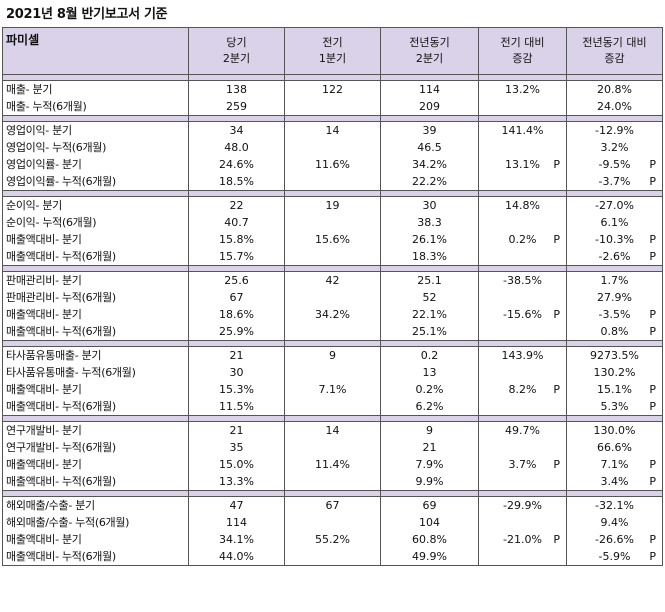  I want to click on header-previous-line1: 전기, so click(332, 42).